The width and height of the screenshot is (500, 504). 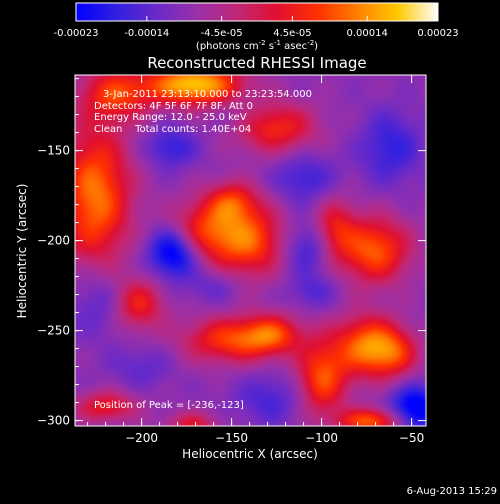 I want to click on chart-title: Reconstructed RHESSI Image, so click(x=256, y=63).